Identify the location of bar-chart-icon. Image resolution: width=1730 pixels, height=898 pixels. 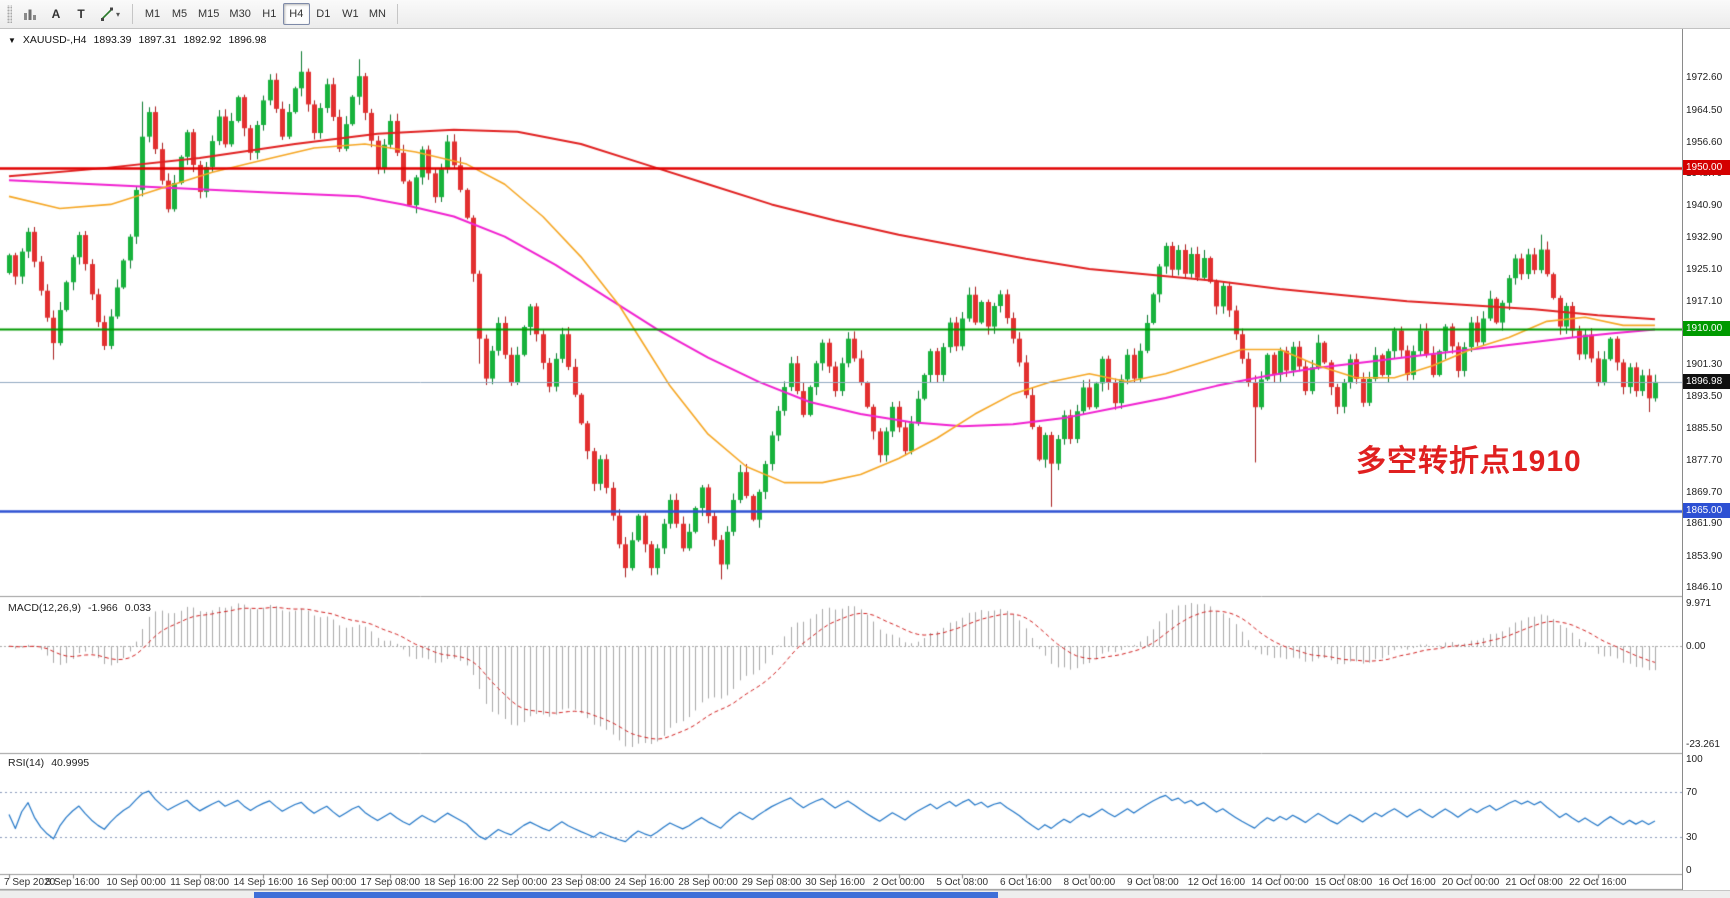
(30, 14).